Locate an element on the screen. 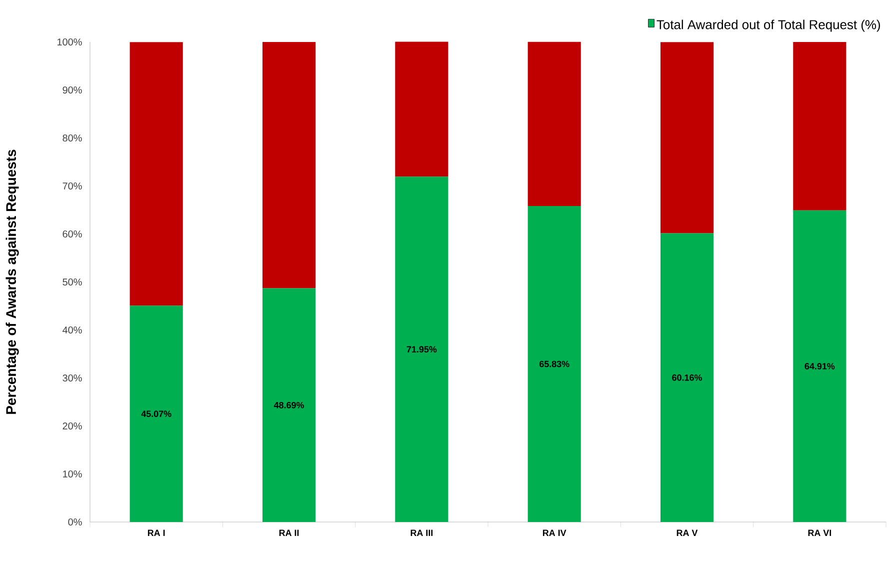 This screenshot has height=573, width=891. x-tick-label: RA II is located at coordinates (289, 533).